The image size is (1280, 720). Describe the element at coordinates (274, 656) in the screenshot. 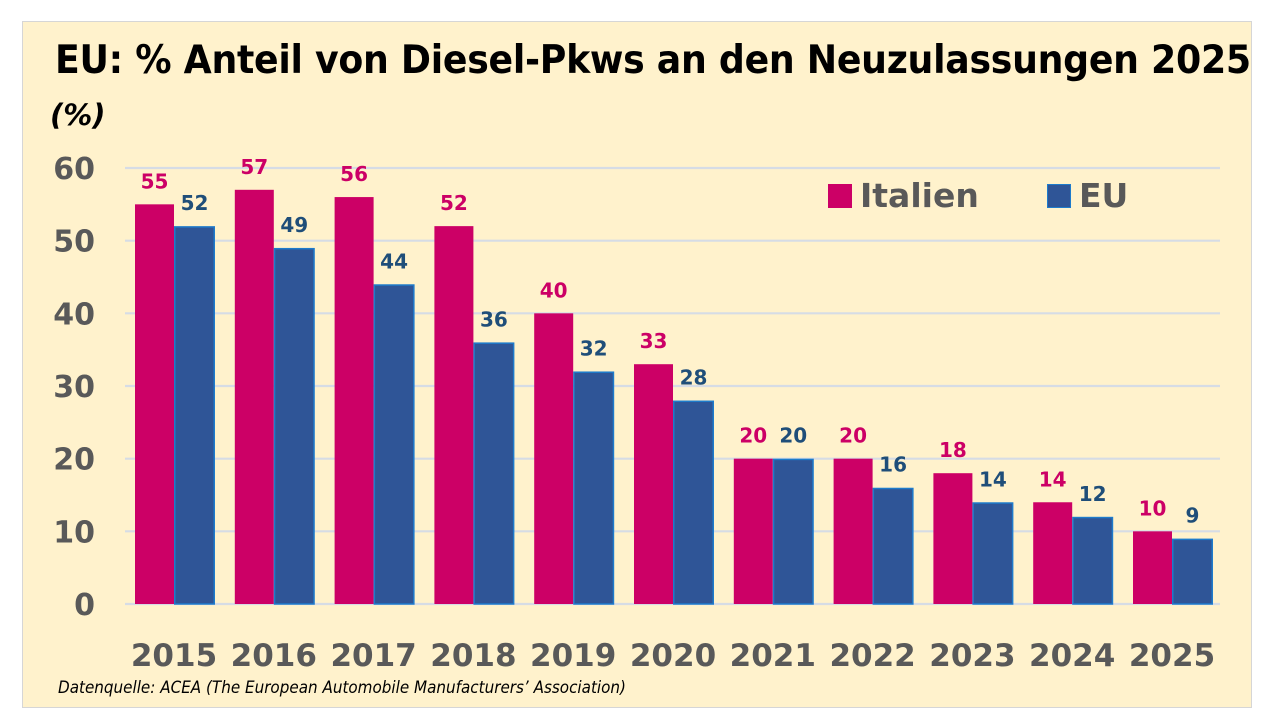

I see `x-tick-label-2016: 2016` at that location.